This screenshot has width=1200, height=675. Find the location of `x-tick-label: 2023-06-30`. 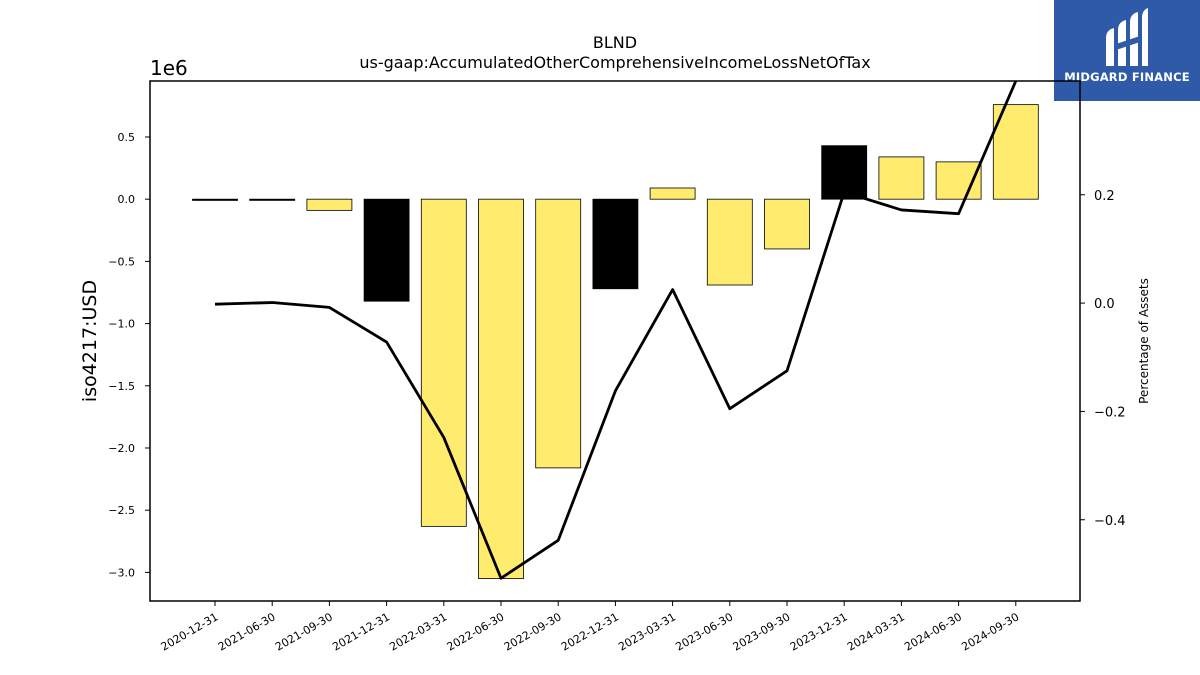

x-tick-label: 2023-06-30 is located at coordinates (704, 631).